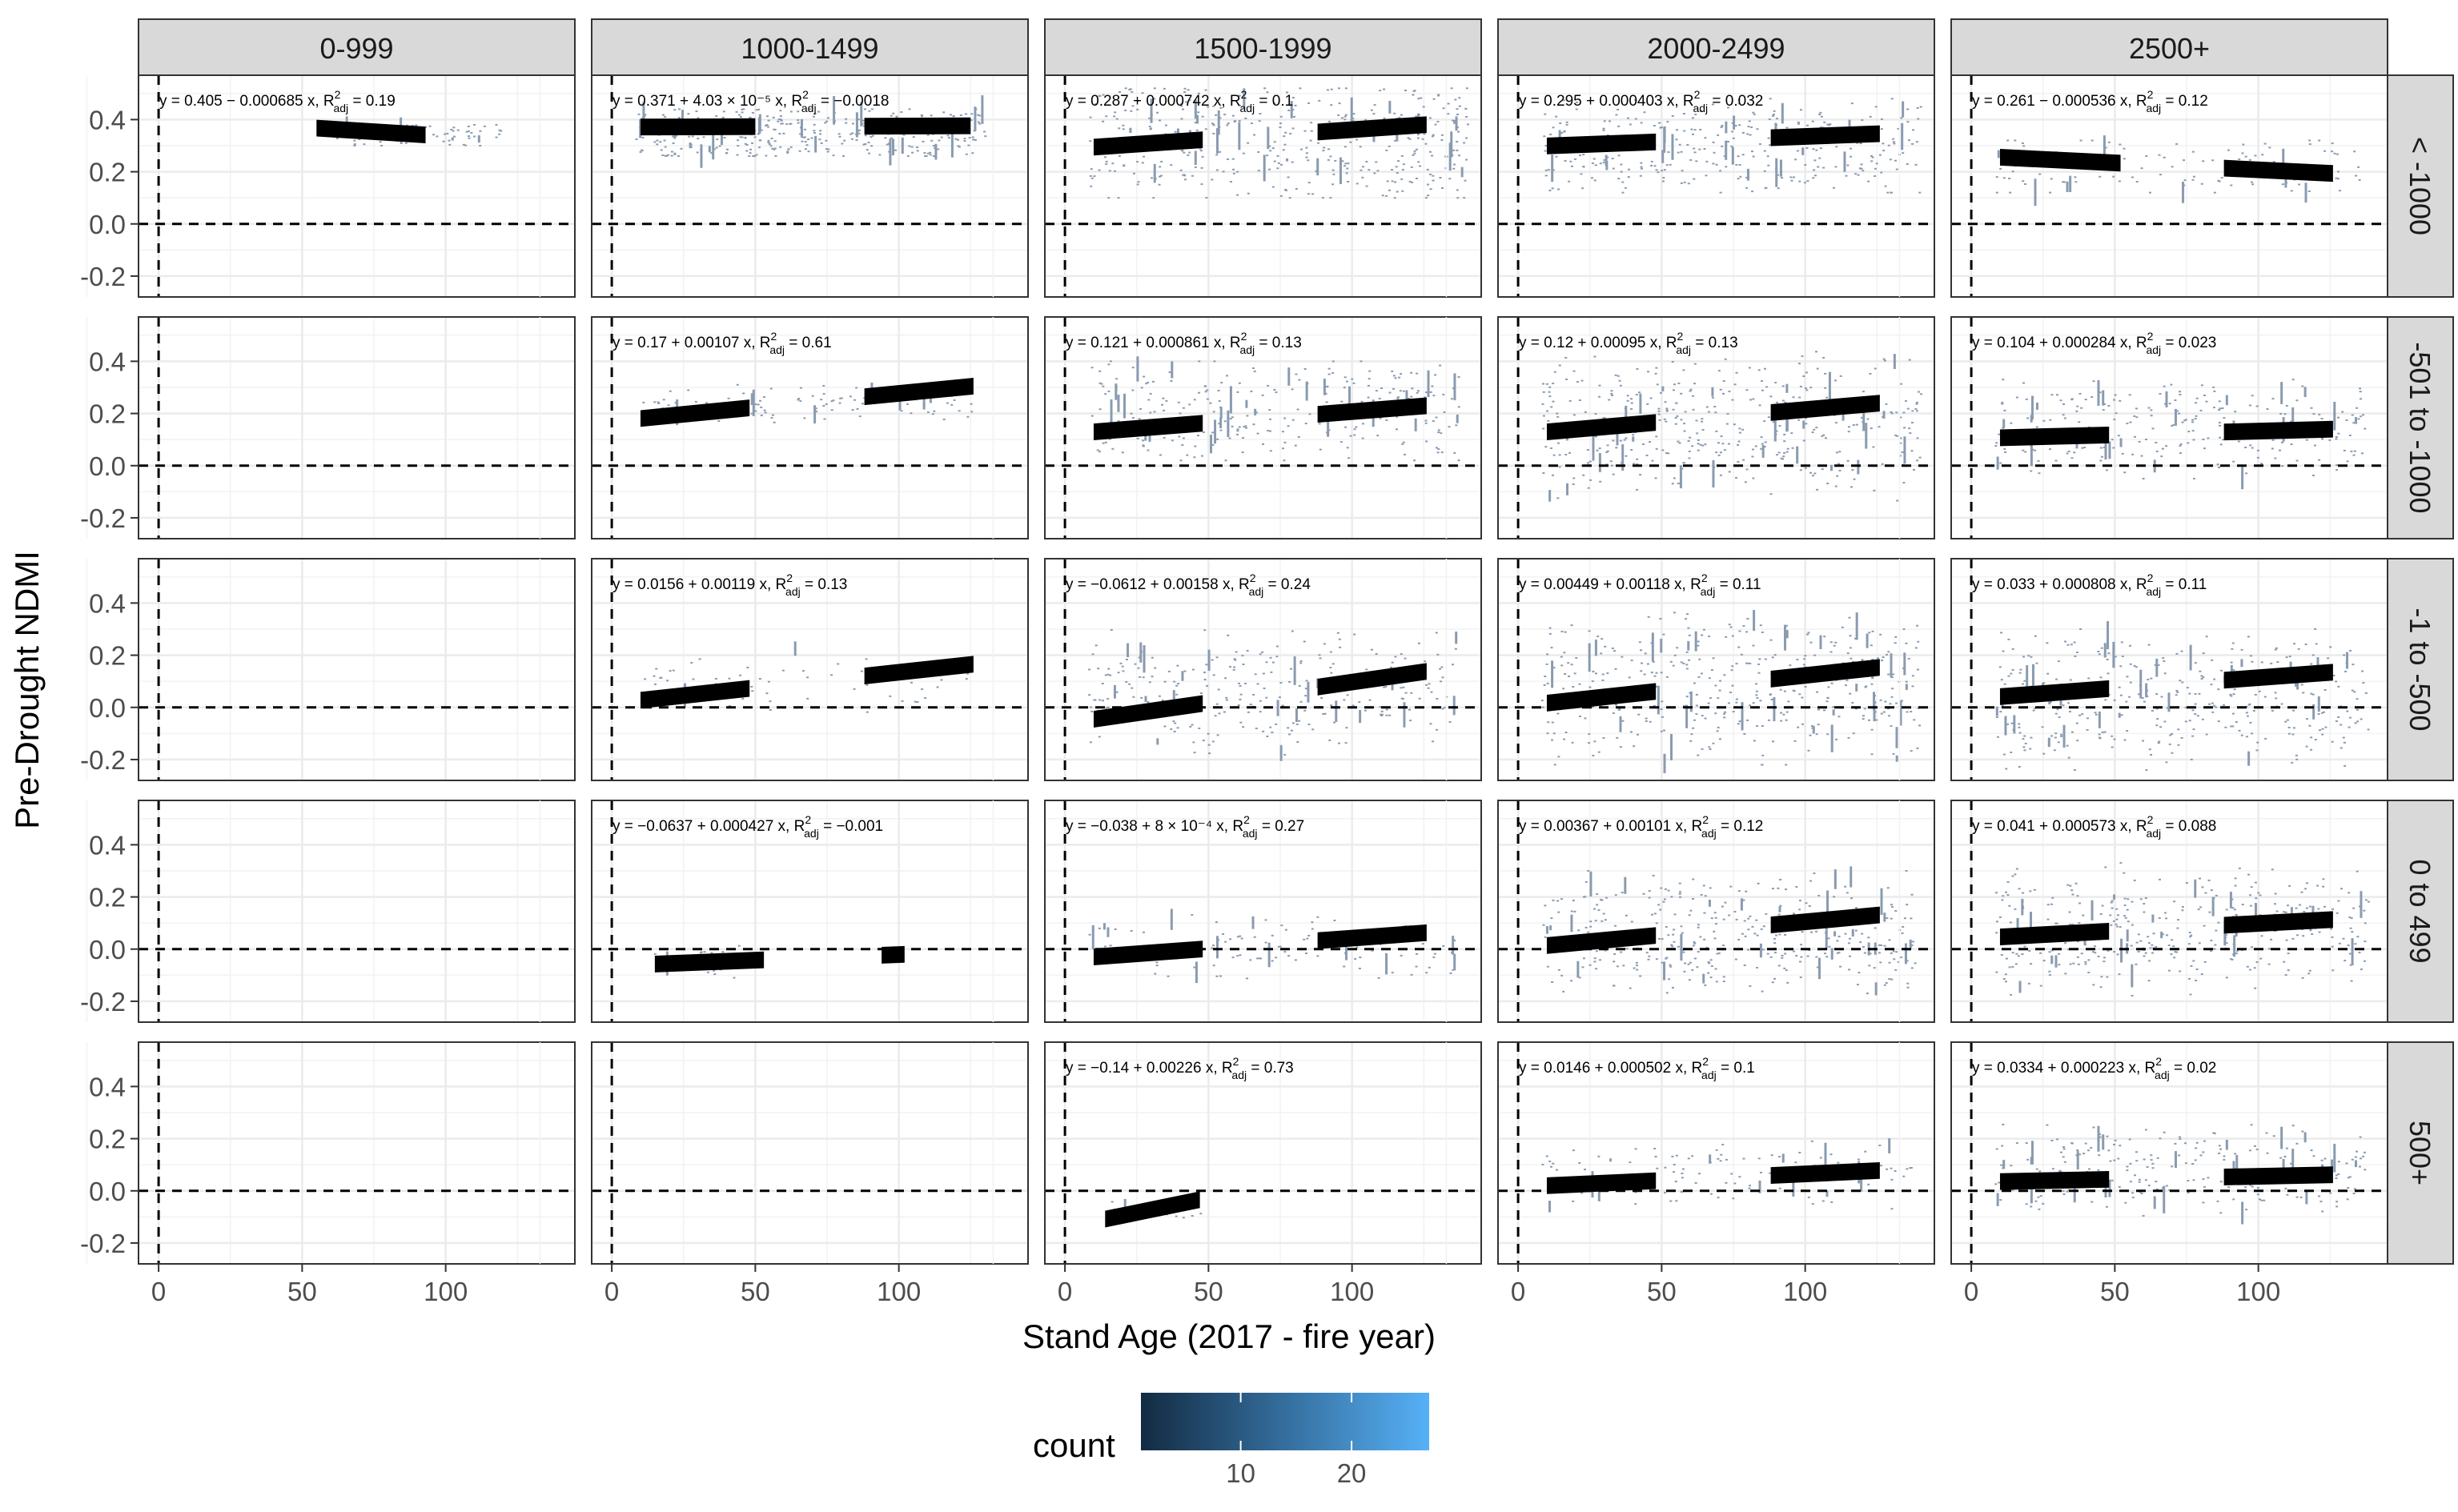  What do you see at coordinates (2278, 171) in the screenshot?
I see `regression-line` at bounding box center [2278, 171].